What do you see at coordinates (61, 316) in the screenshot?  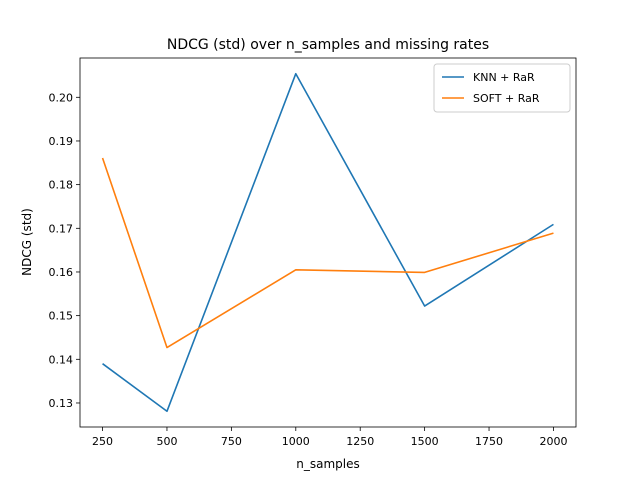 I see `y-tick-label: 0.15` at bounding box center [61, 316].